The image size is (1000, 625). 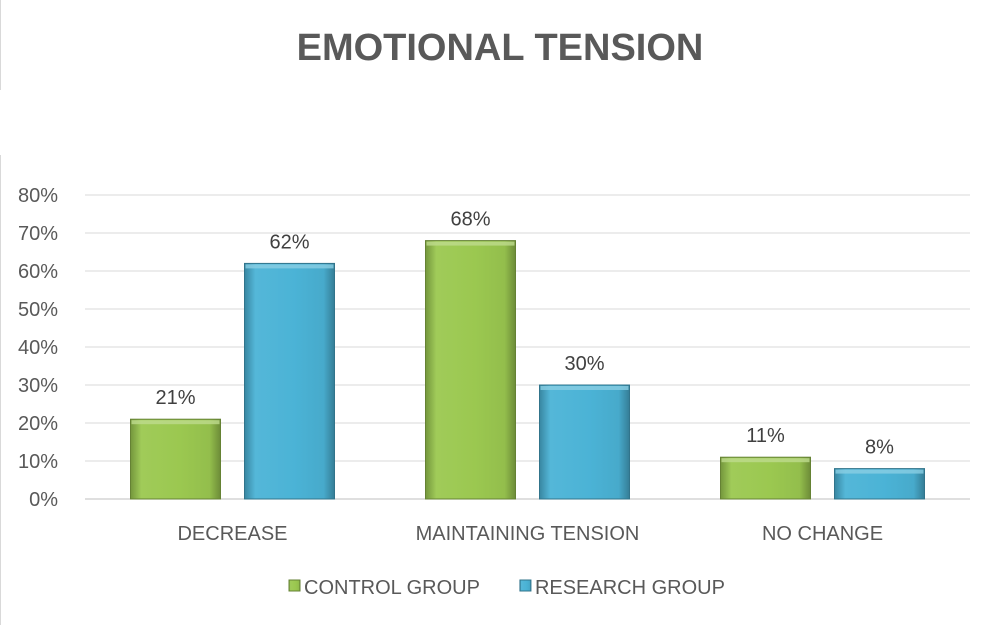 What do you see at coordinates (38, 196) in the screenshot?
I see `y-tick-label: 80%` at bounding box center [38, 196].